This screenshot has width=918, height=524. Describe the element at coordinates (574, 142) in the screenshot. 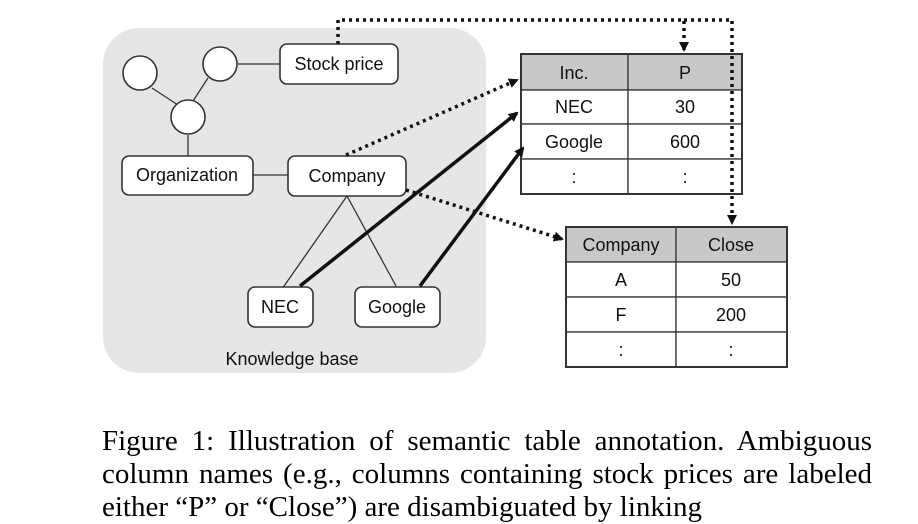

I see `table1-row2-col1: Google` at that location.